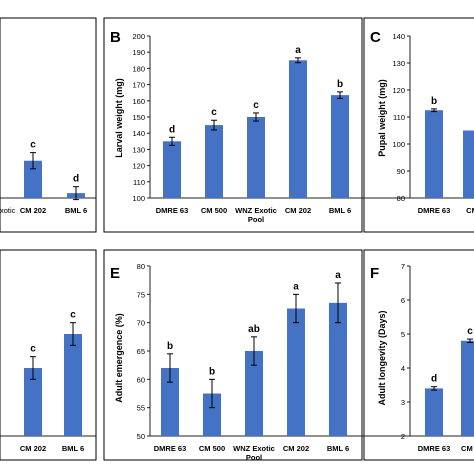  Describe the element at coordinates (403, 436) in the screenshot. I see `y-tick-label: 2` at that location.